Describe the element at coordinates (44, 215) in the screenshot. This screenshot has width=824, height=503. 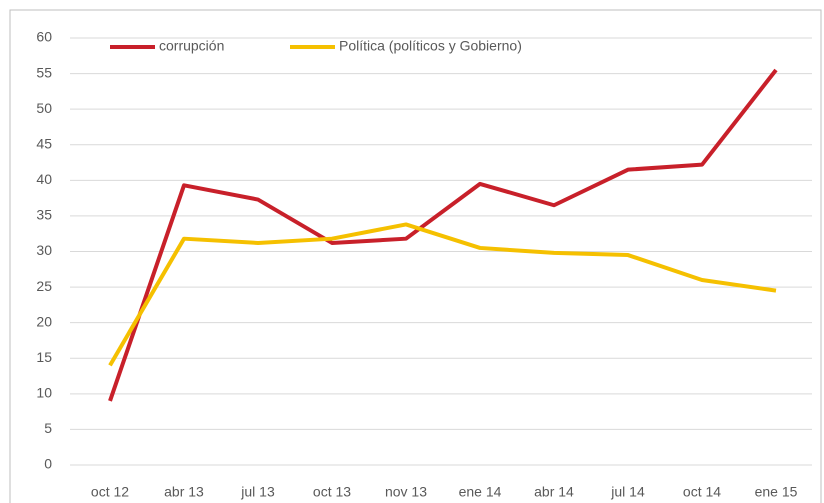
I see `y-tick-label: 35` at that location.